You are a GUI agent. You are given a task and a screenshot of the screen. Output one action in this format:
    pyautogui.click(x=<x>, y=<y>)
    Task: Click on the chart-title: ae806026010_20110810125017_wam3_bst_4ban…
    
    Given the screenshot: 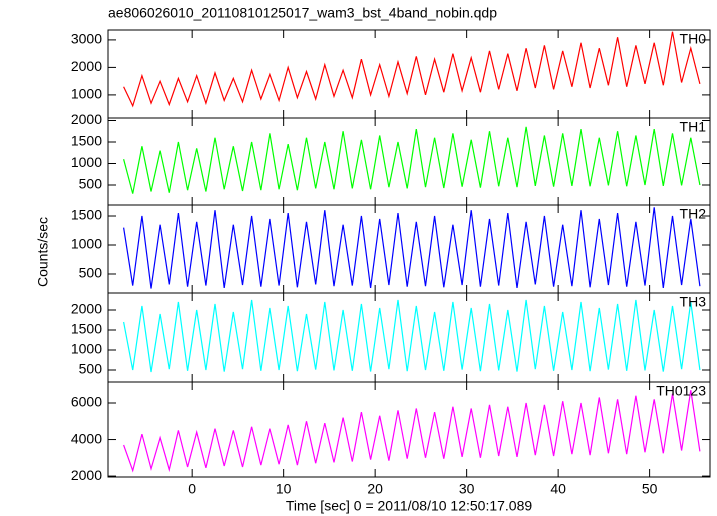 What is the action you would take?
    pyautogui.click(x=302, y=13)
    